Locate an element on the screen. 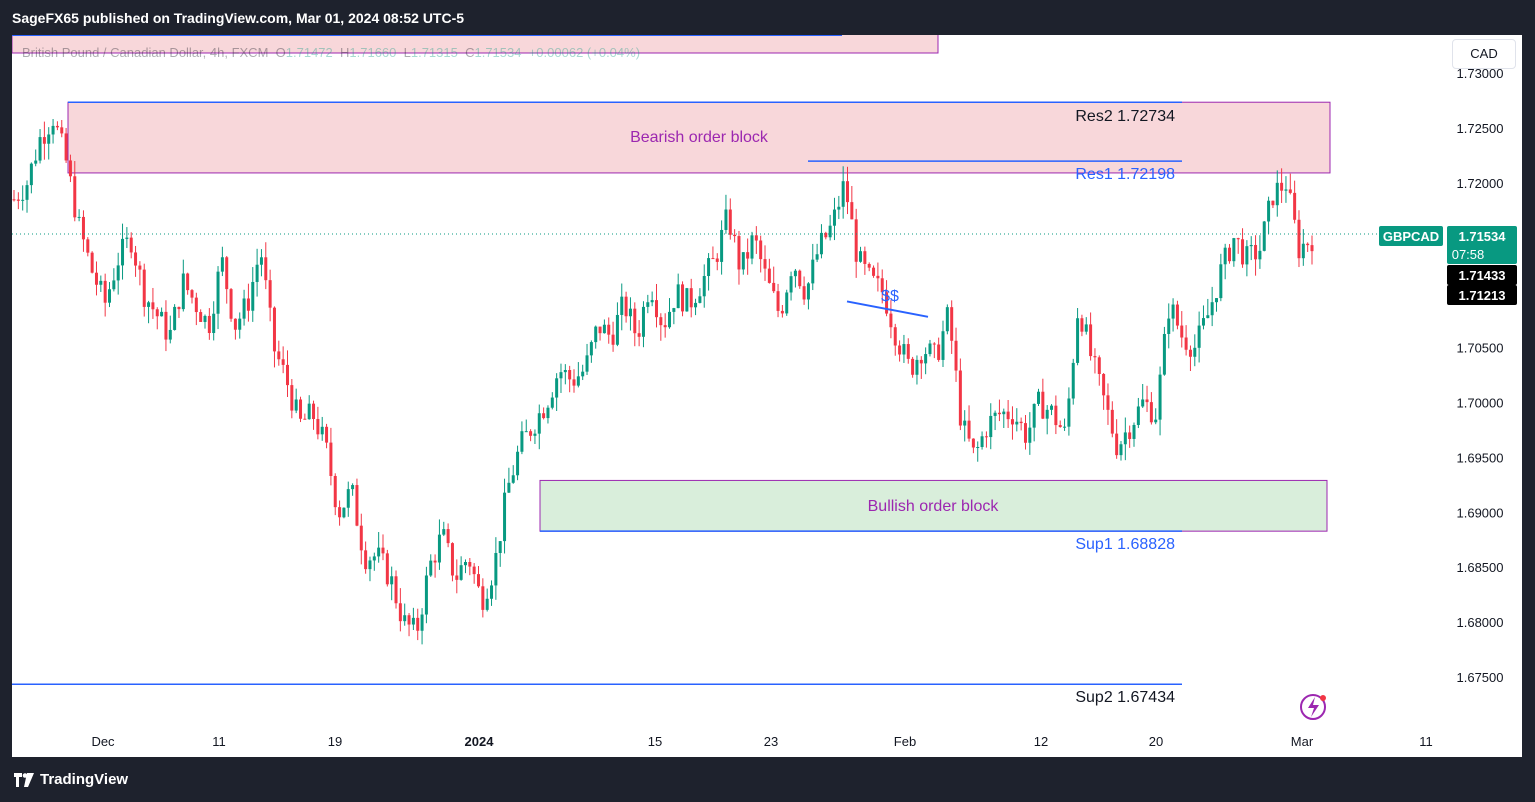  legend-close-label: C is located at coordinates (470, 52).